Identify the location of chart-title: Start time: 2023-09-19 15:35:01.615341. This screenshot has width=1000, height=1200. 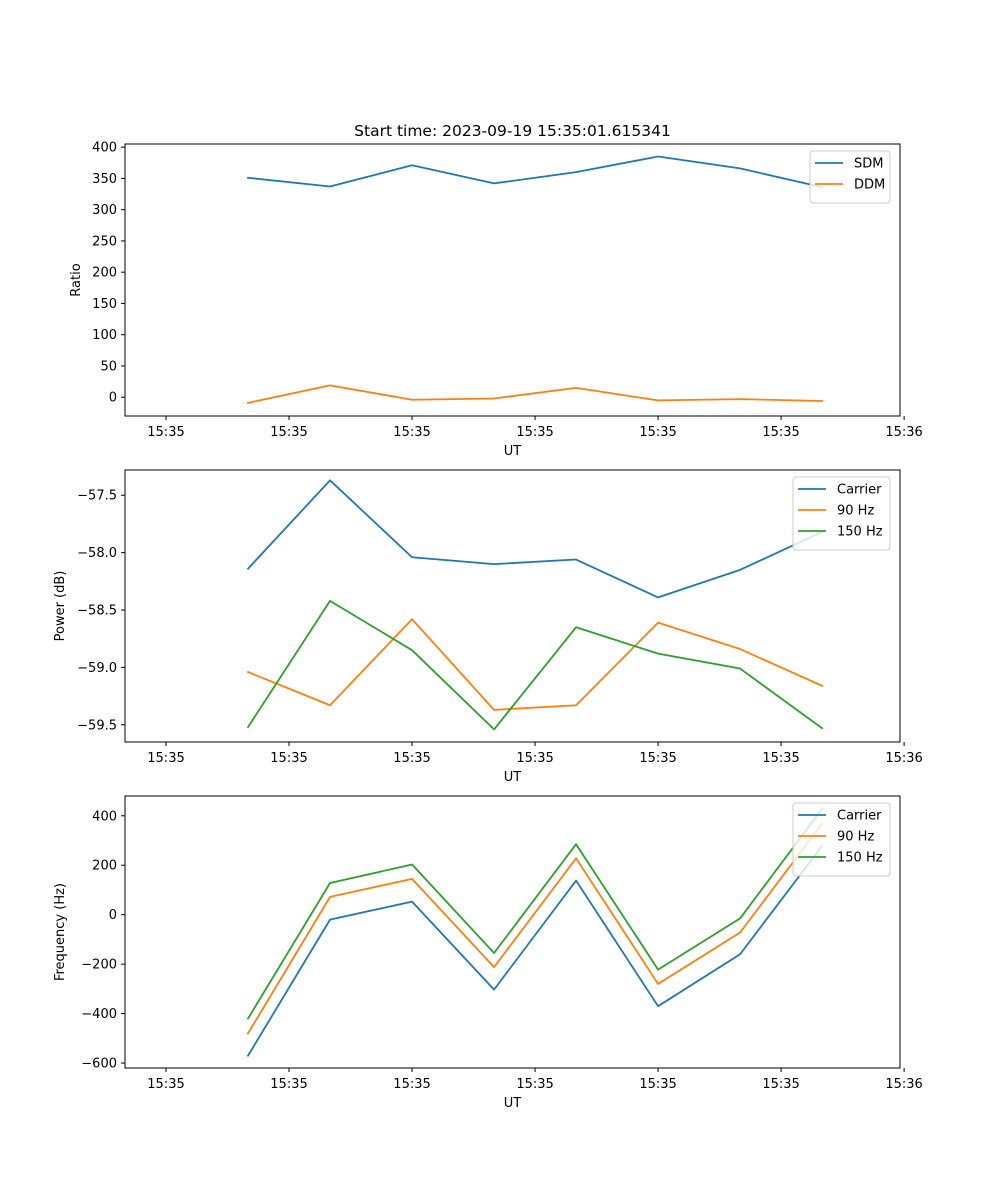
(512, 131).